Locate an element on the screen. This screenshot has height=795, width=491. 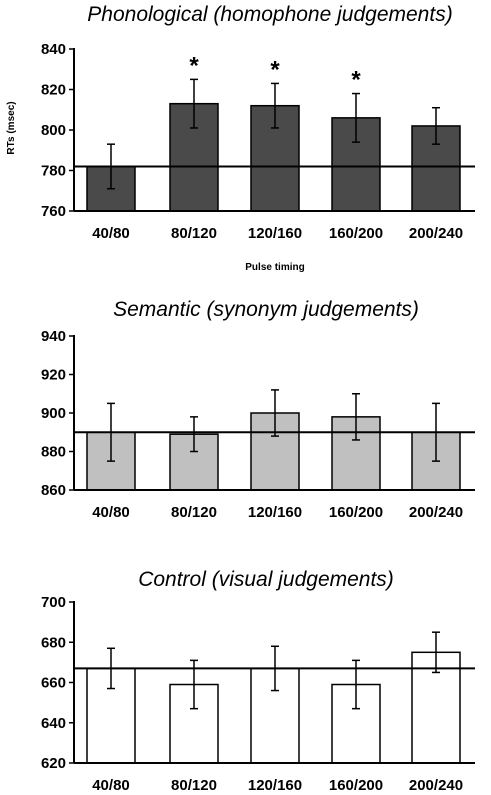
chart-1-ytick-label-780: 780 is located at coordinates (53, 171).